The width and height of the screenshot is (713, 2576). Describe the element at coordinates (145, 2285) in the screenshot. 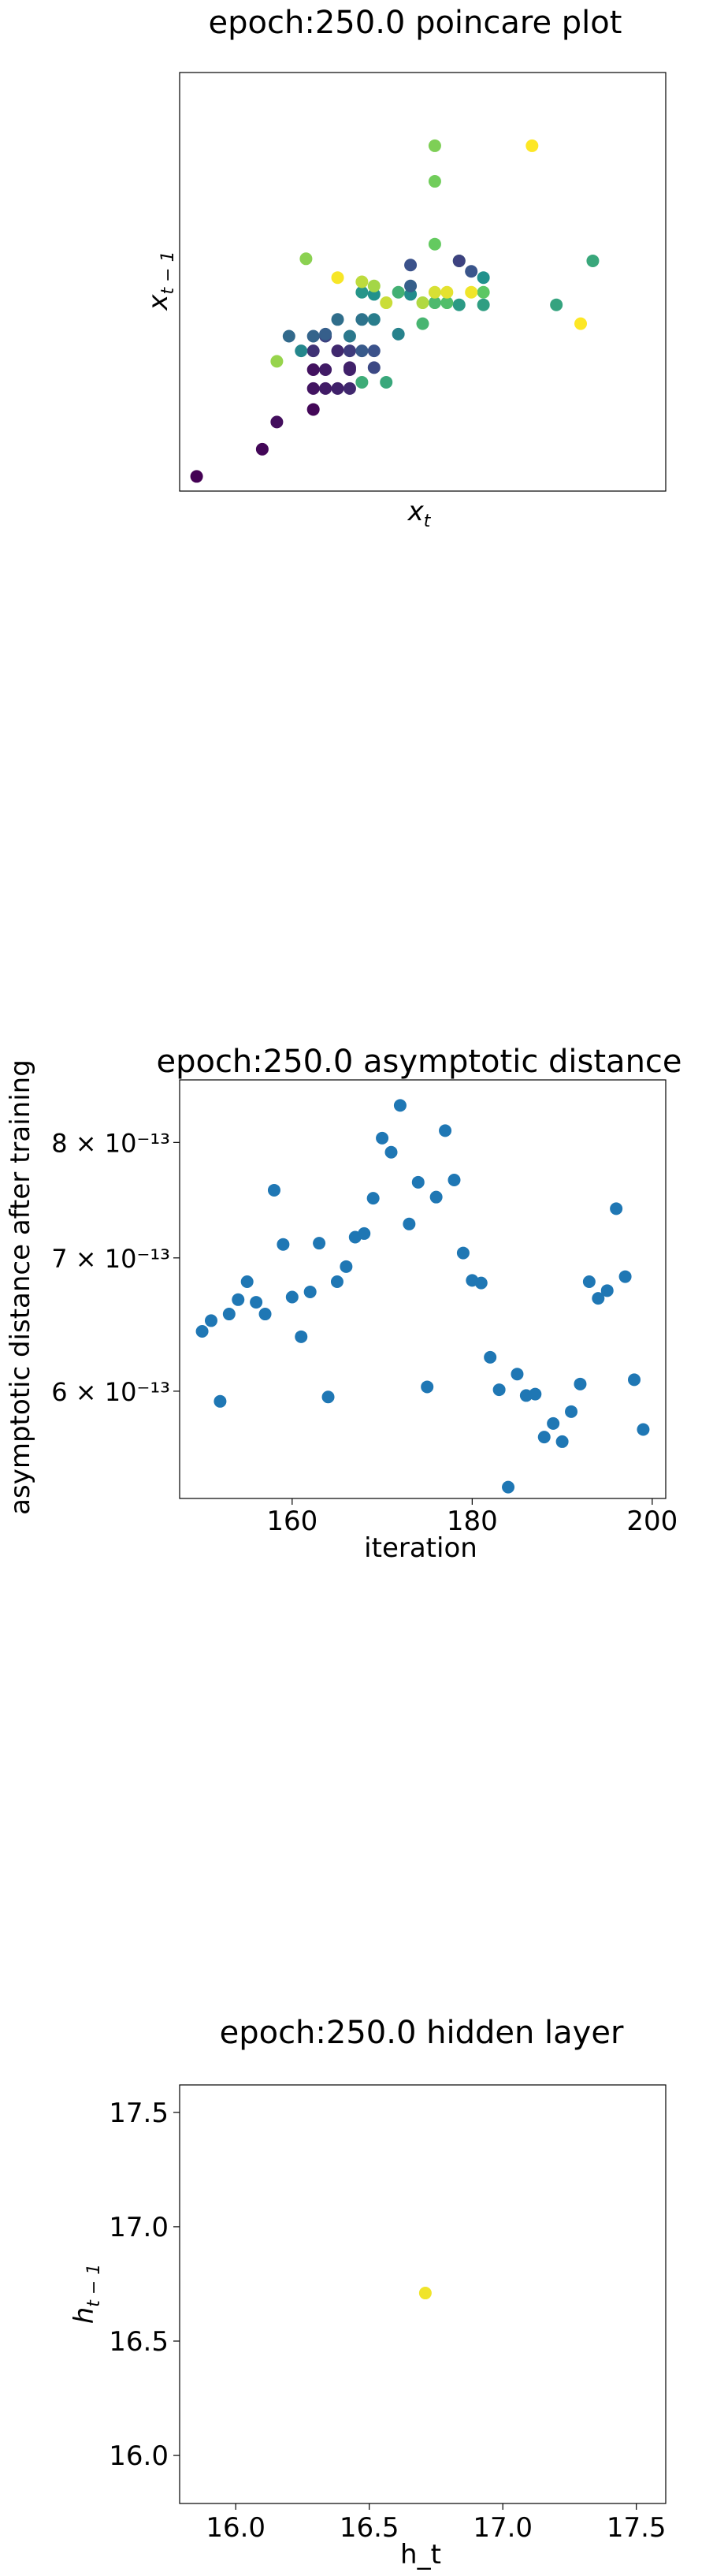

I see `hidden-y-ticks: 16.0 16.5 17.0 17.5` at that location.